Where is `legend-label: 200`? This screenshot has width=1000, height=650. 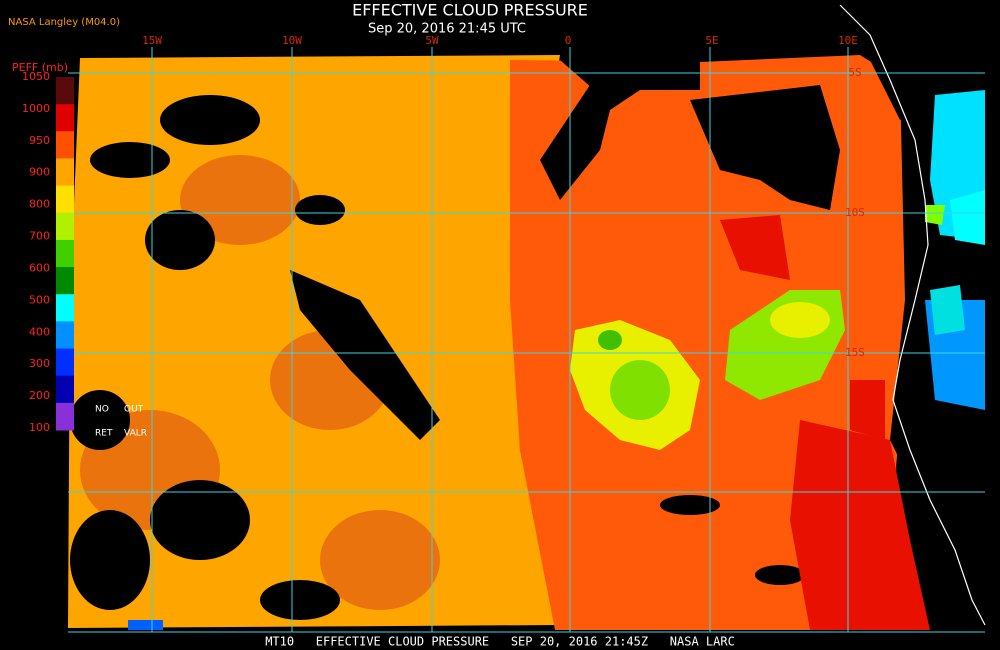 legend-label: 200 is located at coordinates (39, 395).